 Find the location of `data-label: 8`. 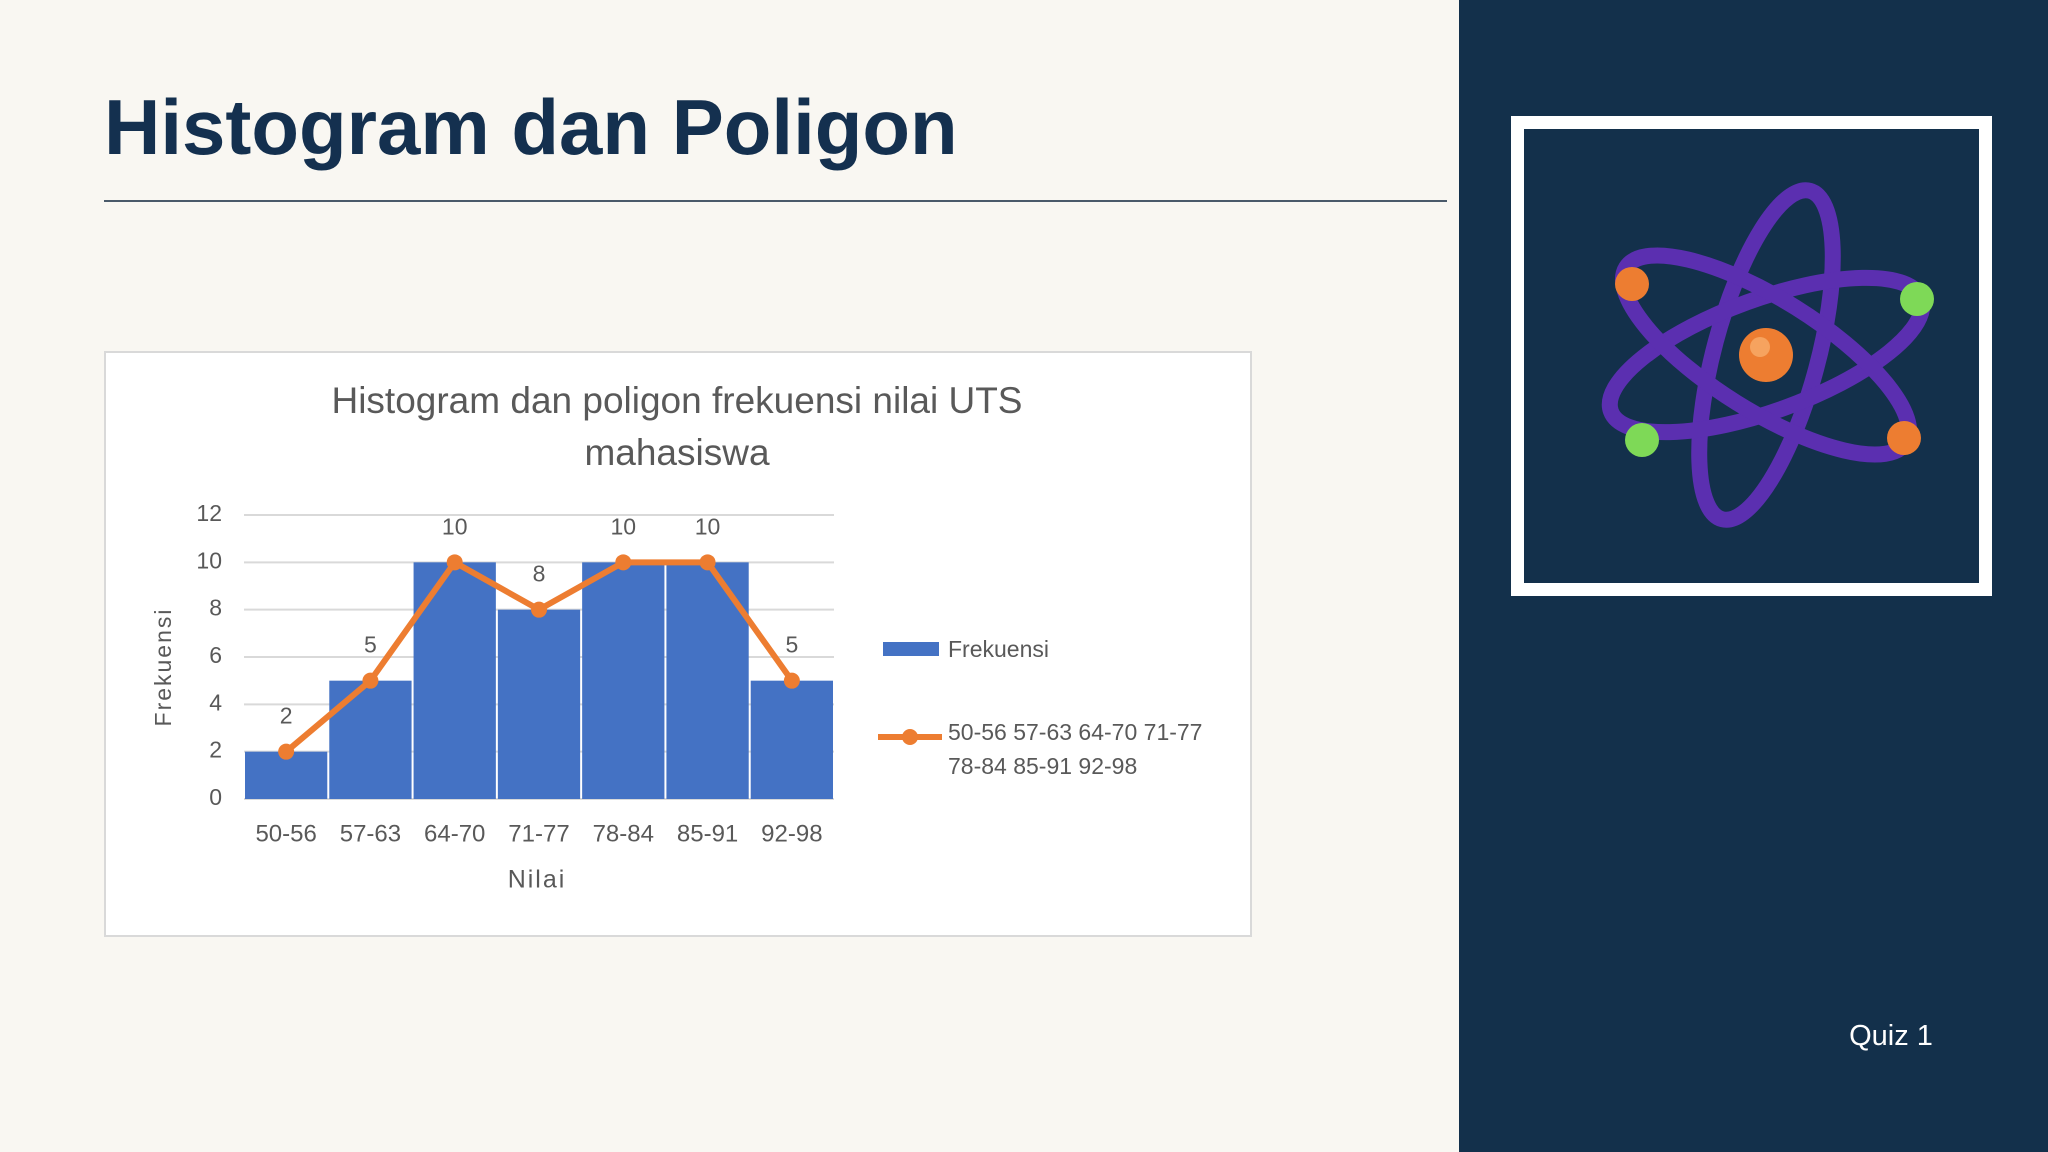

data-label: 8 is located at coordinates (539, 574).